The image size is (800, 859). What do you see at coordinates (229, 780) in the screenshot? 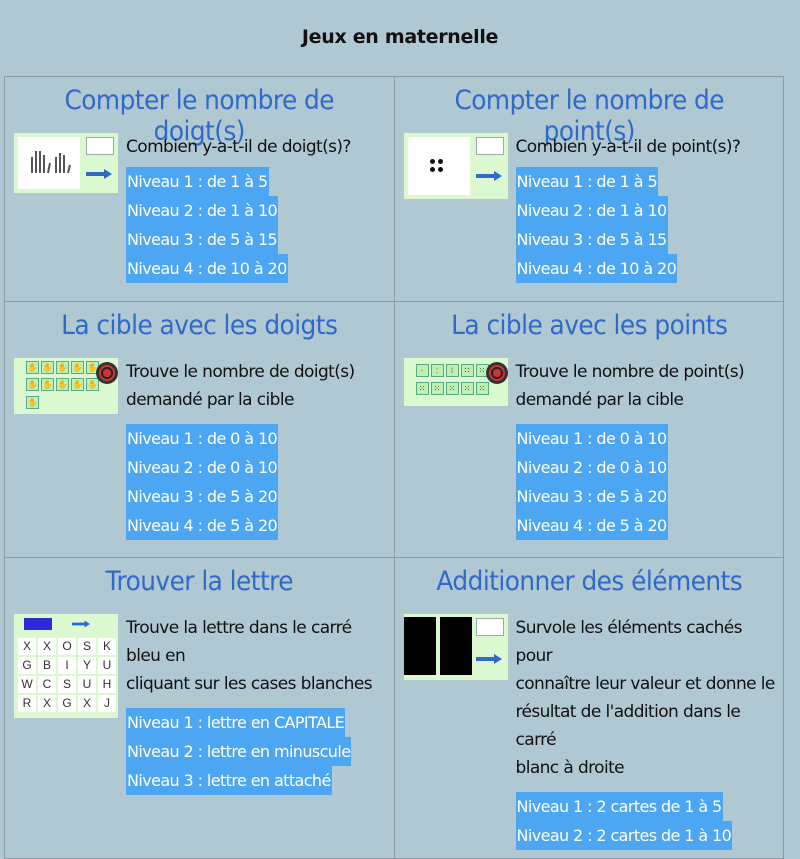
I see `level-link: Niveau 3 : lettre en attaché` at bounding box center [229, 780].